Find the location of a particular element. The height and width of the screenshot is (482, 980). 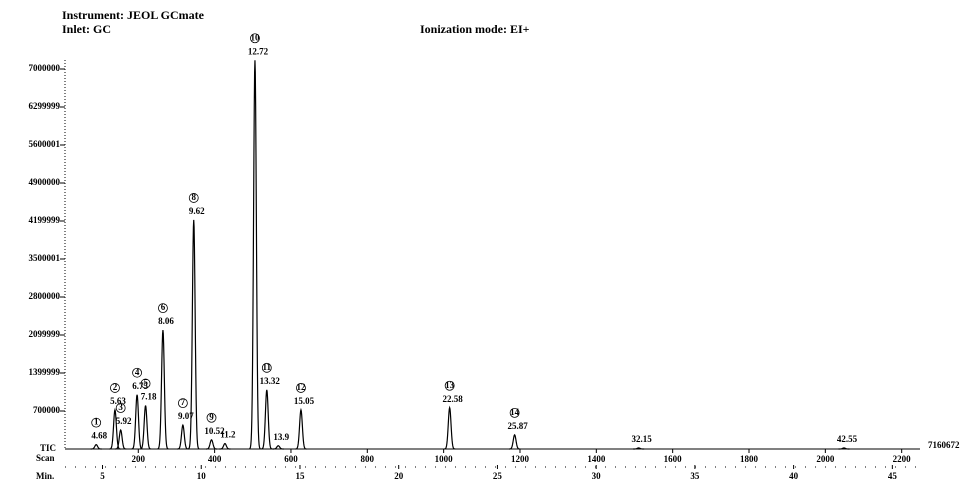

inlet: Inlet: GC is located at coordinates (86, 29).